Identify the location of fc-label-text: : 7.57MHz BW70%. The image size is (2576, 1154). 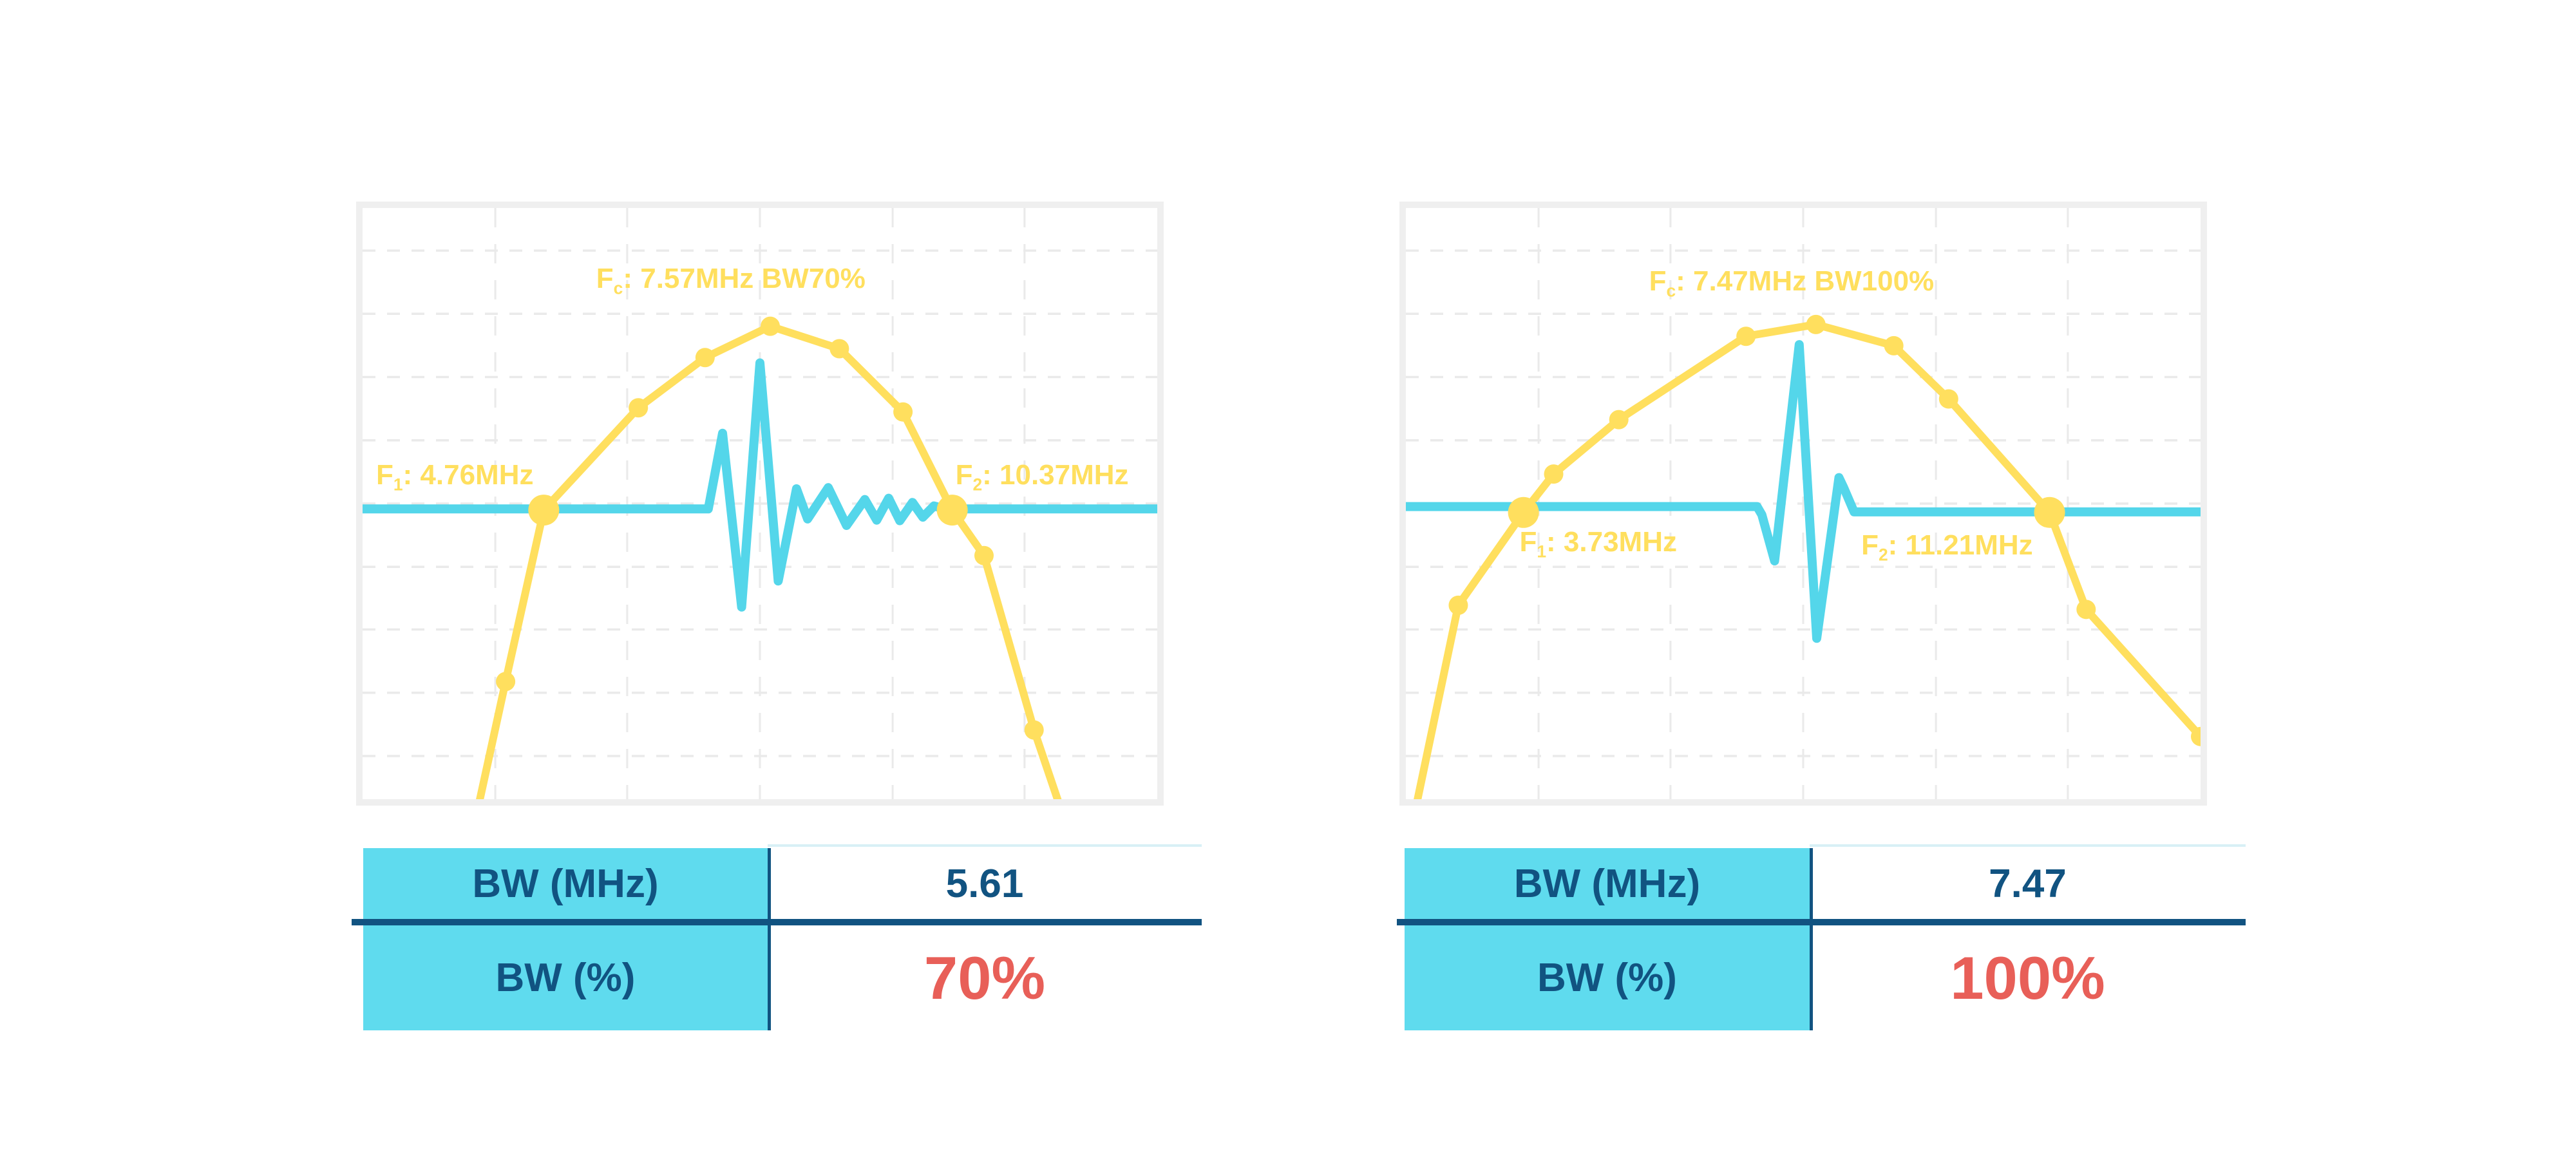
(745, 279).